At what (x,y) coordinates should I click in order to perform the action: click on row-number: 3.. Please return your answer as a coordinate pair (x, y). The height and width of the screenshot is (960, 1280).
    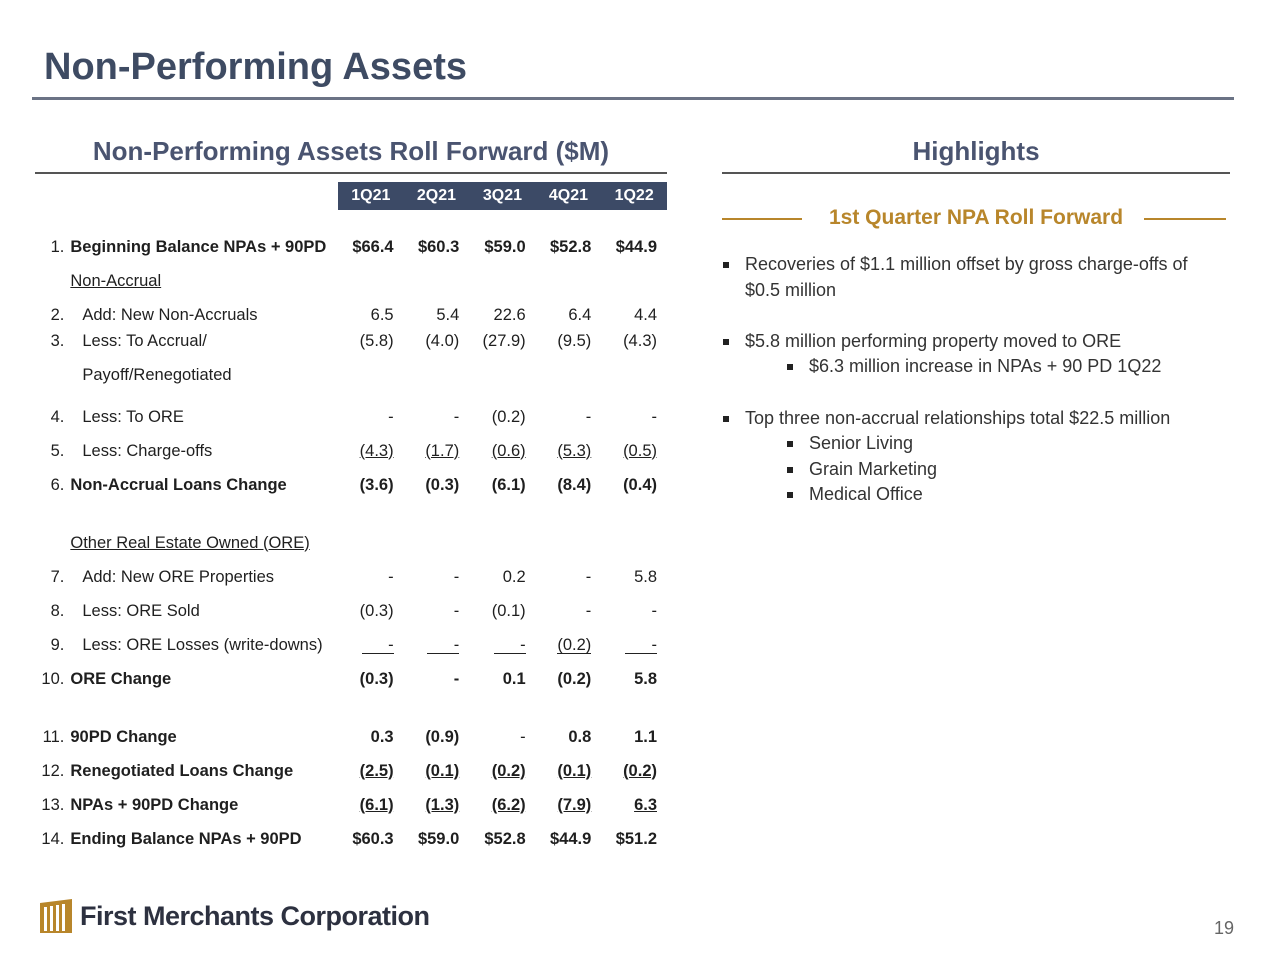
    Looking at the image, I should click on (57, 341).